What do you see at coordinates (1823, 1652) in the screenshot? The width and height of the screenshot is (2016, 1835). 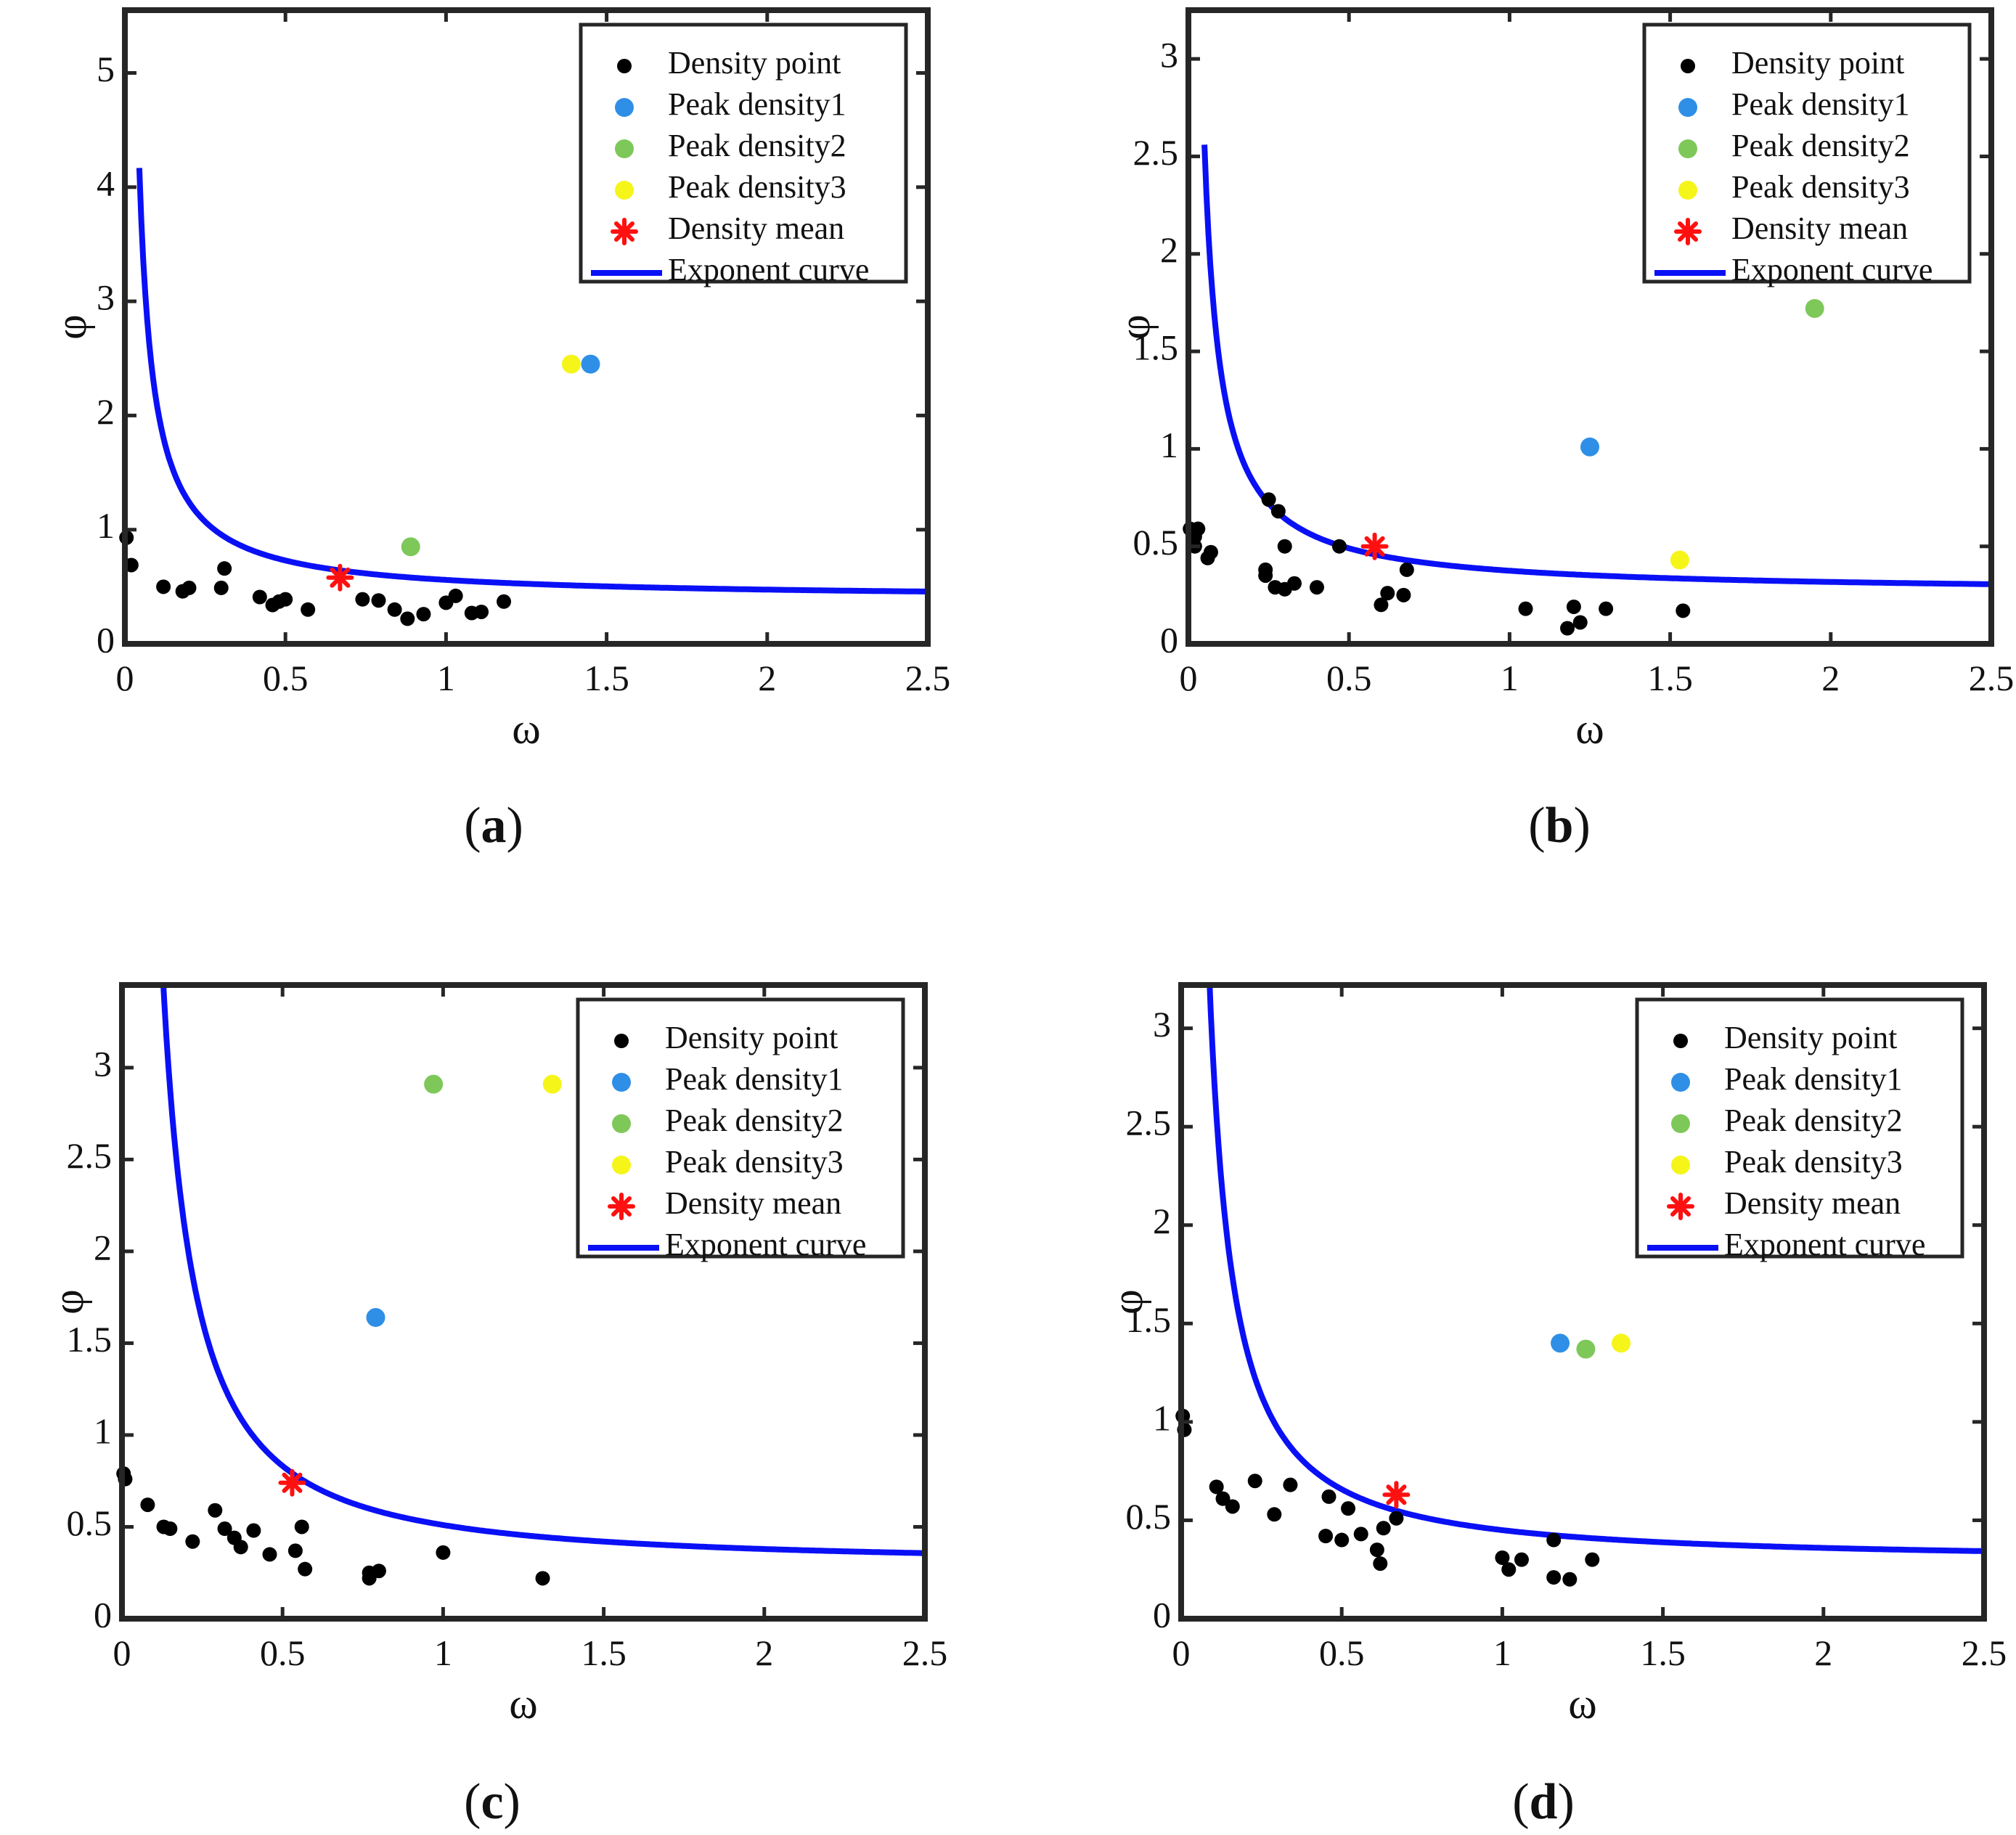 I see `panel-d-x-tick-label-4: 2` at bounding box center [1823, 1652].